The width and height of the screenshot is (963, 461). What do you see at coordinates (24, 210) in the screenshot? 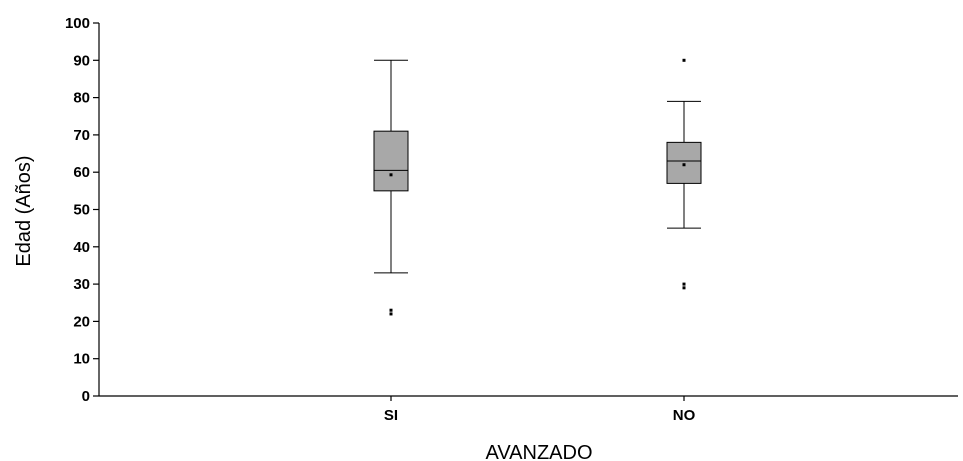
I see `y-axis-title: Edad (Años)` at bounding box center [24, 210].